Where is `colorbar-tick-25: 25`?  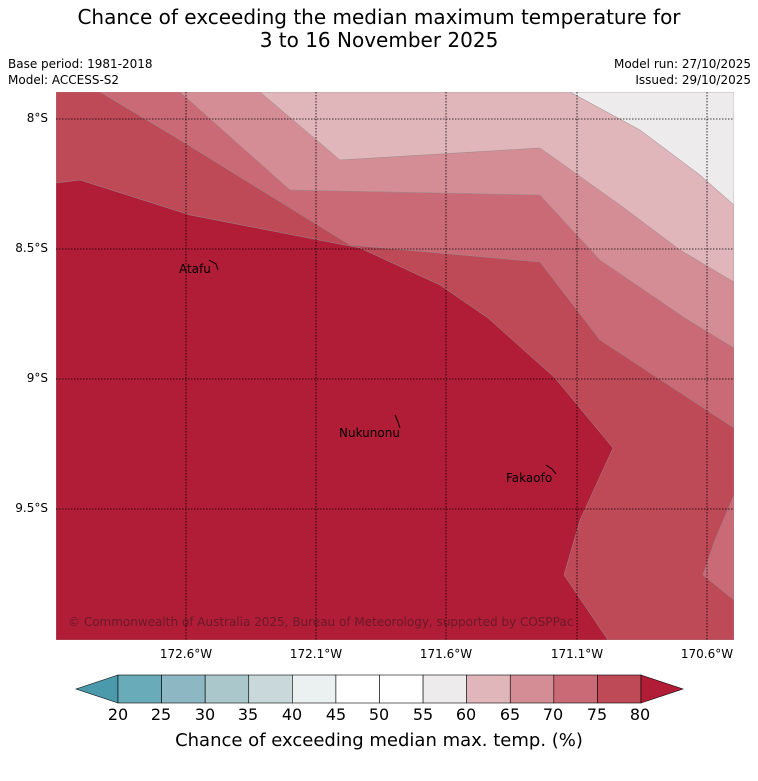
colorbar-tick-25: 25 is located at coordinates (161, 714).